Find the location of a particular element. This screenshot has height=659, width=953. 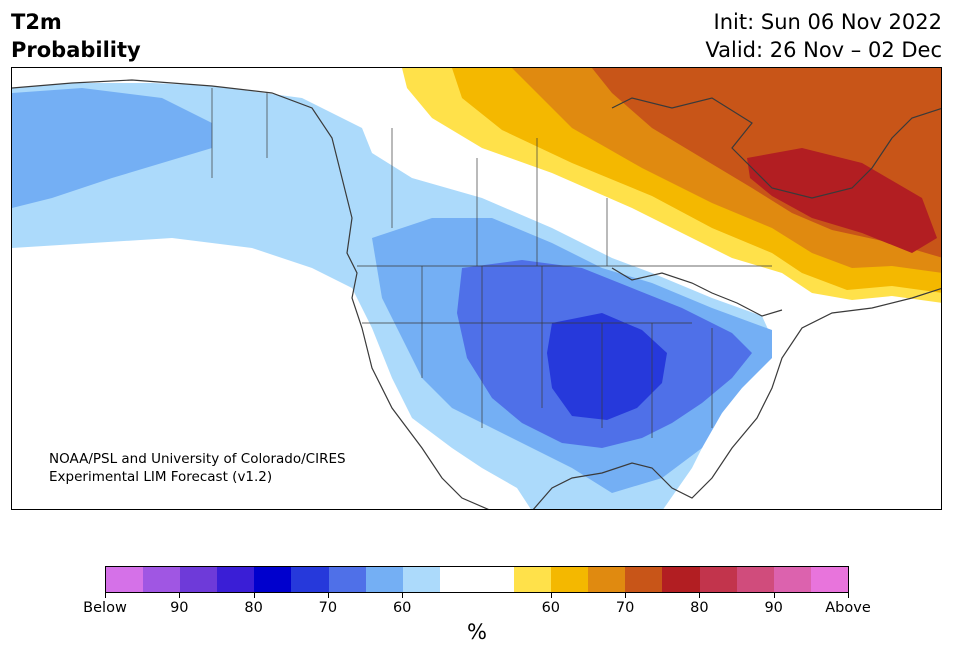

colorbar is located at coordinates (477, 579).